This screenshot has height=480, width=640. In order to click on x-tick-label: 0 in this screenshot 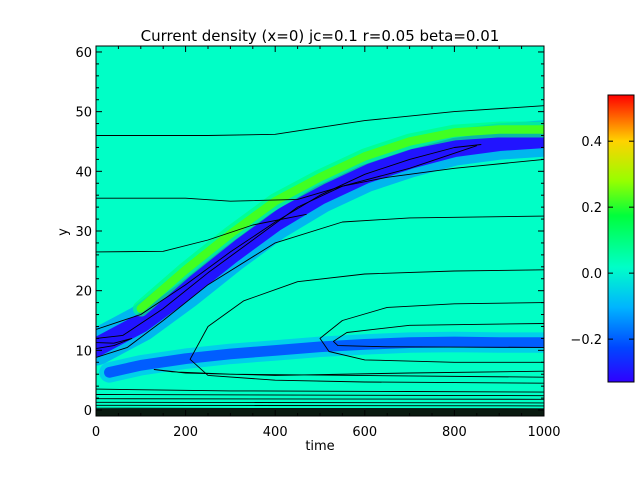, I will do `click(96, 432)`.